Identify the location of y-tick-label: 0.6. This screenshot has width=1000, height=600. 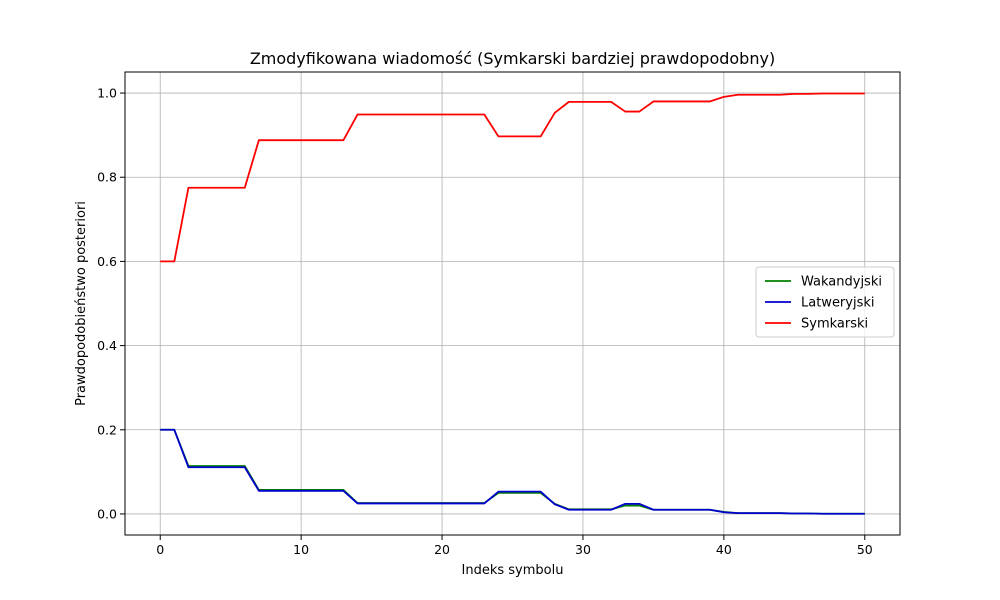
(107, 261).